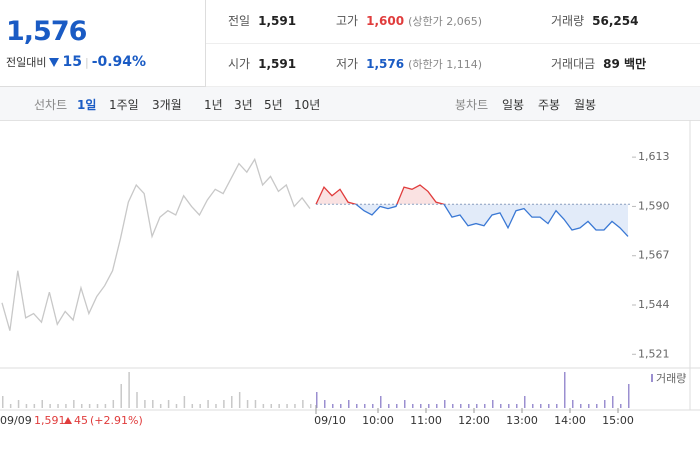 Image resolution: width=700 pixels, height=450 pixels. Describe the element at coordinates (598, 64) in the screenshot. I see `summary-cell: 거래대금 89 백만` at that location.